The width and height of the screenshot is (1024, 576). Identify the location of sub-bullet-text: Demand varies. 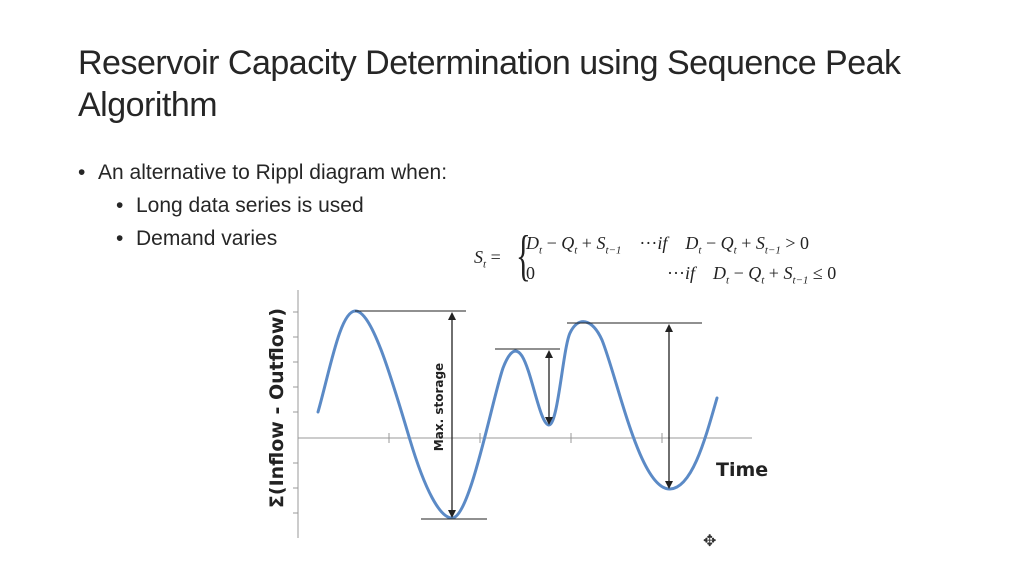
(207, 238).